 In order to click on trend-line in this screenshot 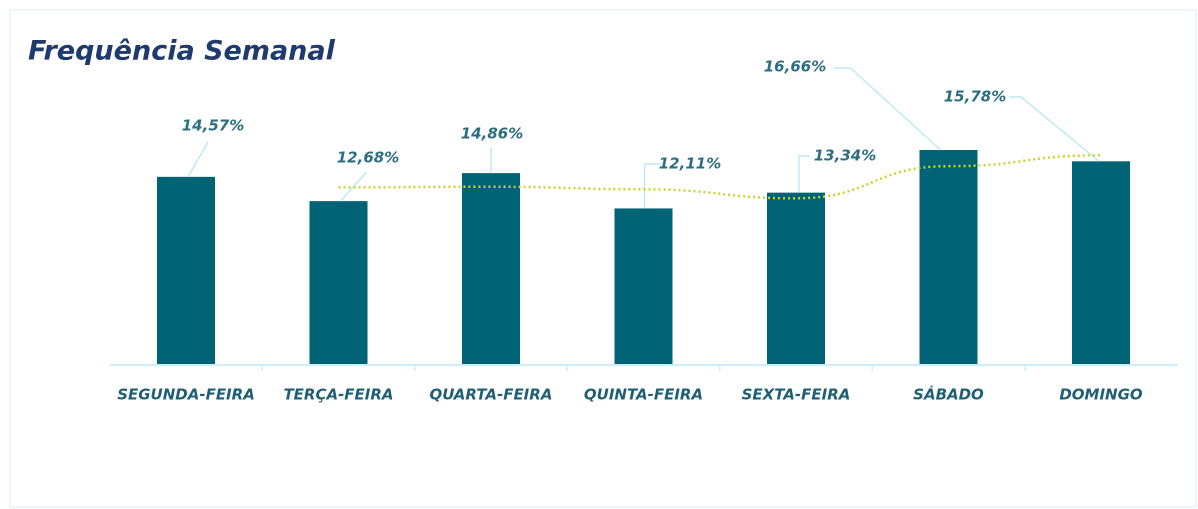, I will do `click(720, 177)`.